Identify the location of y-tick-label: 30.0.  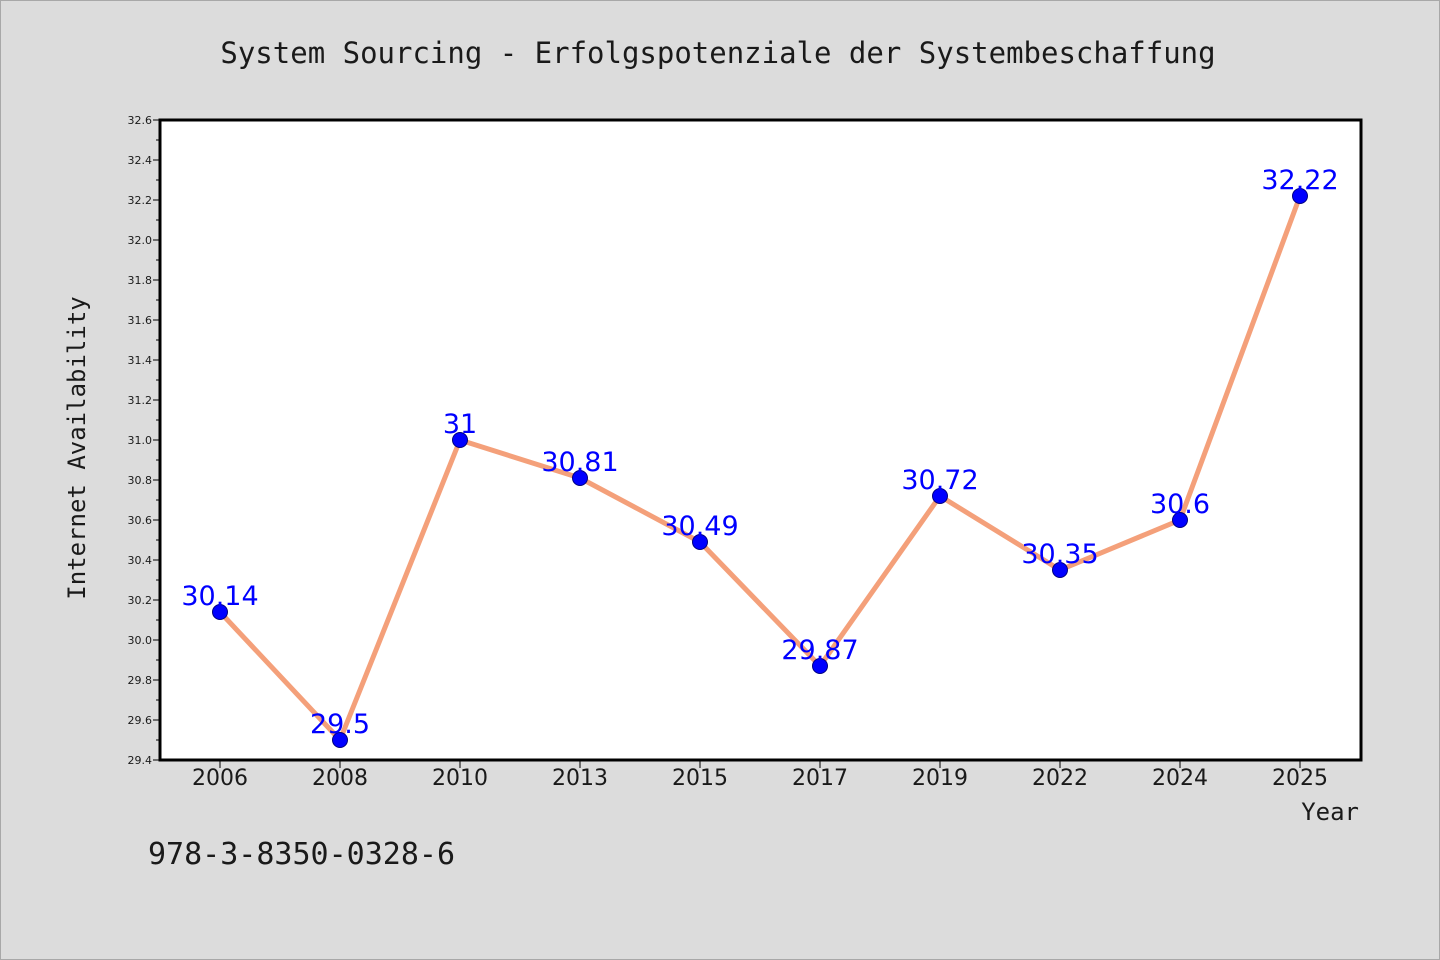
(140, 640).